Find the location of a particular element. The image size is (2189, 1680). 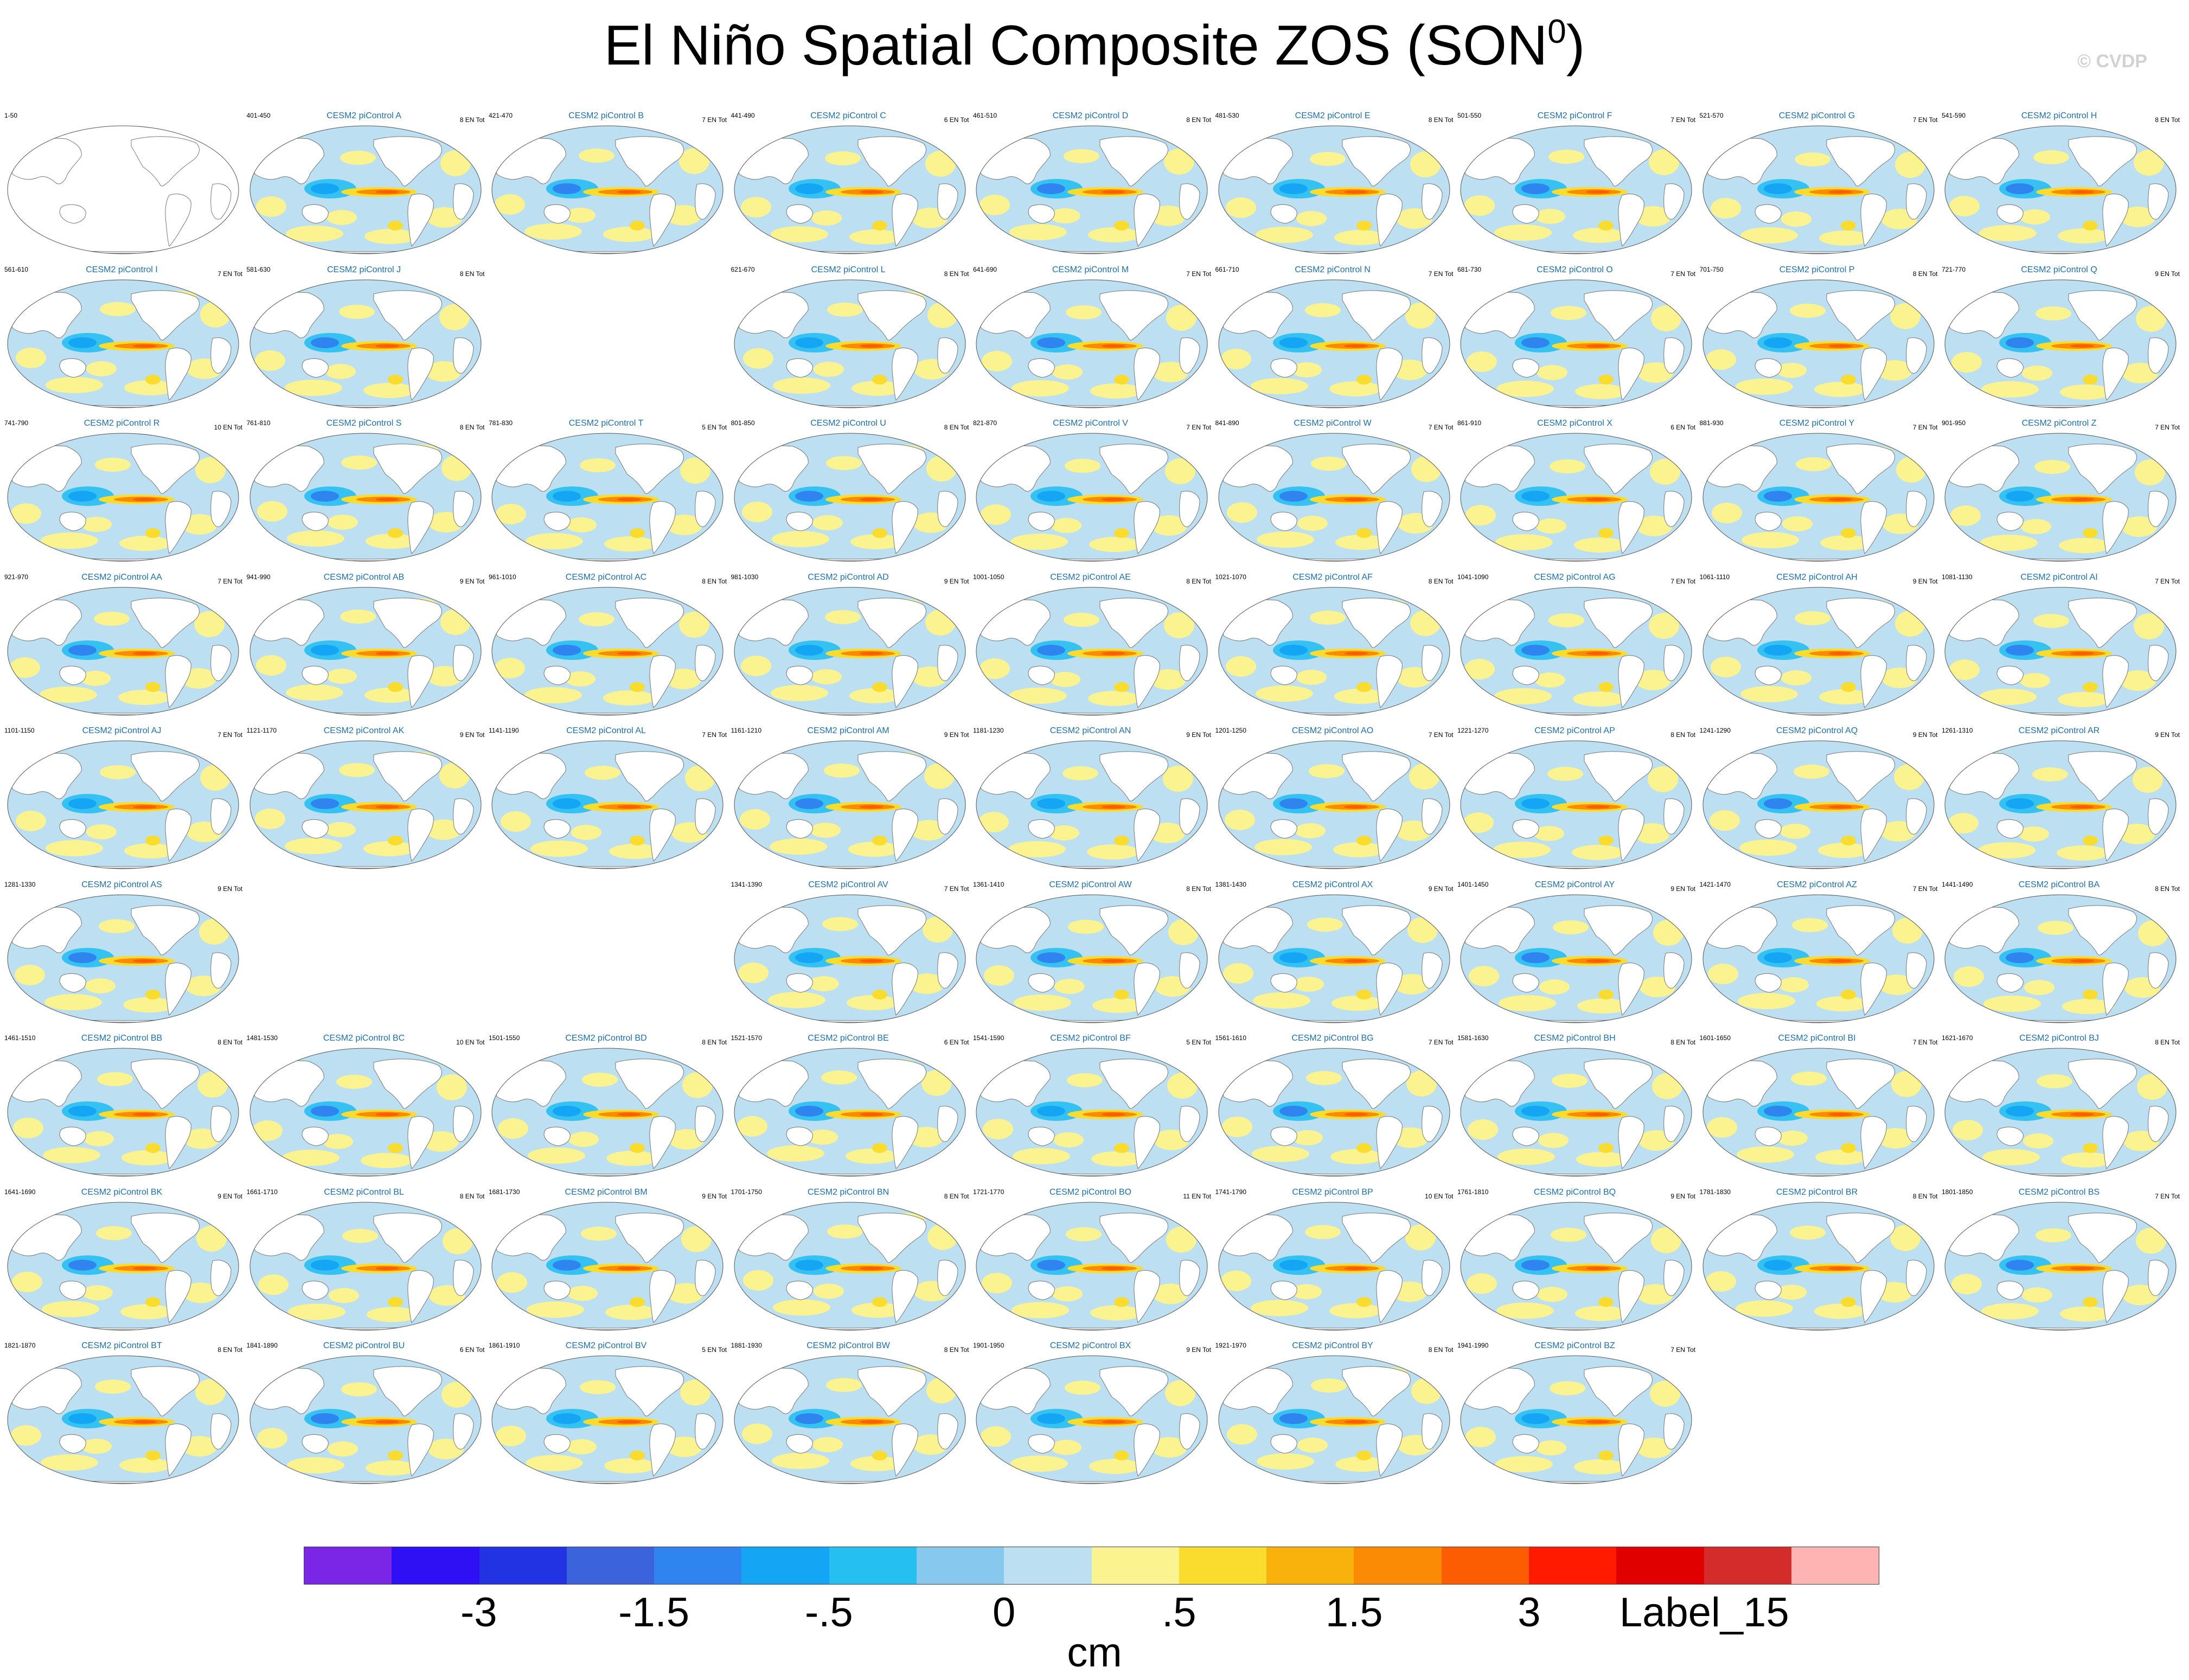

panel-title: CESM2 piControl AP is located at coordinates (1574, 730).